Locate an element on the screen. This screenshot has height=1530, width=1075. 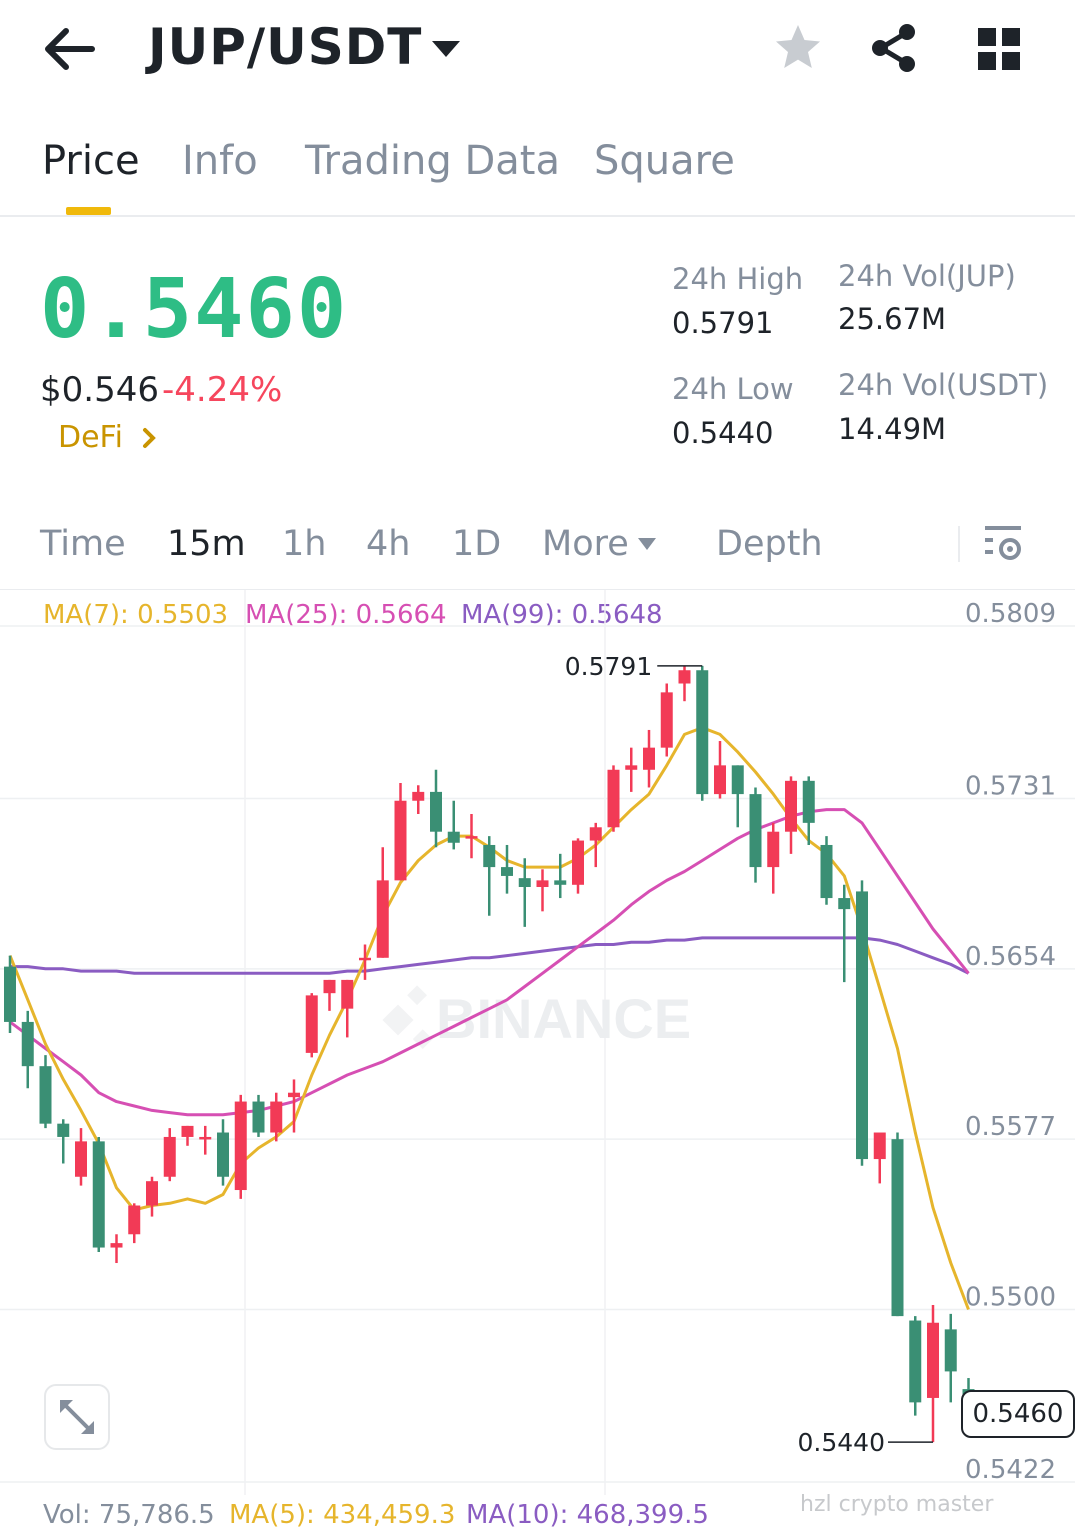
interval-1h: 1h is located at coordinates (304, 544).